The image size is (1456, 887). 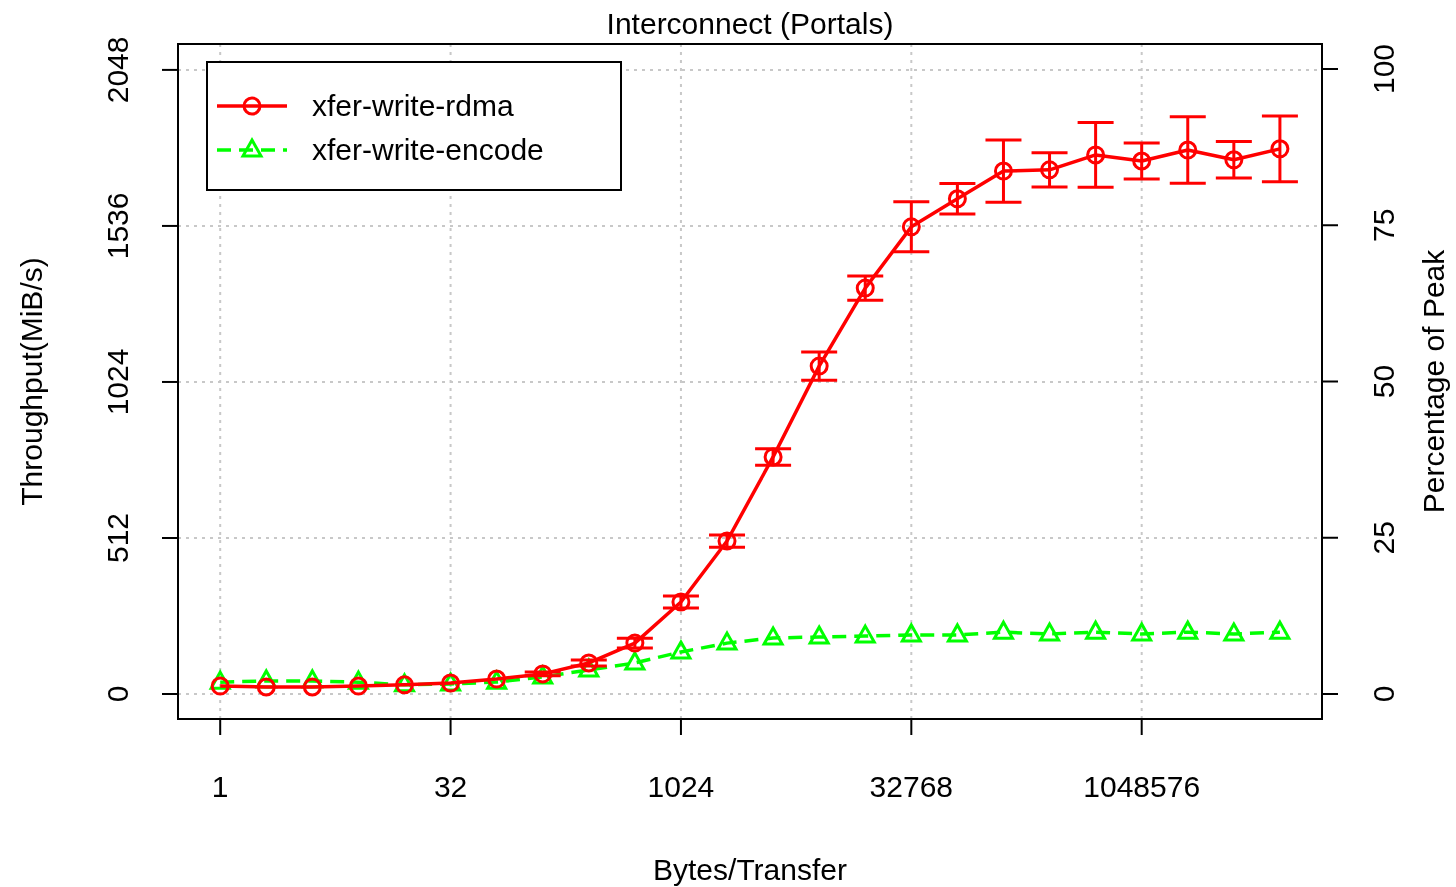 What do you see at coordinates (428, 149) in the screenshot?
I see `legend-label: xfer-write-encode` at bounding box center [428, 149].